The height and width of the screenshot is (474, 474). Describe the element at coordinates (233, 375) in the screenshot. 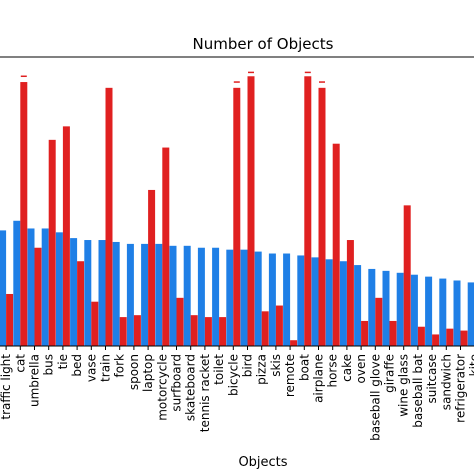

I see `x-tick-label-bicycle: bicycle` at that location.